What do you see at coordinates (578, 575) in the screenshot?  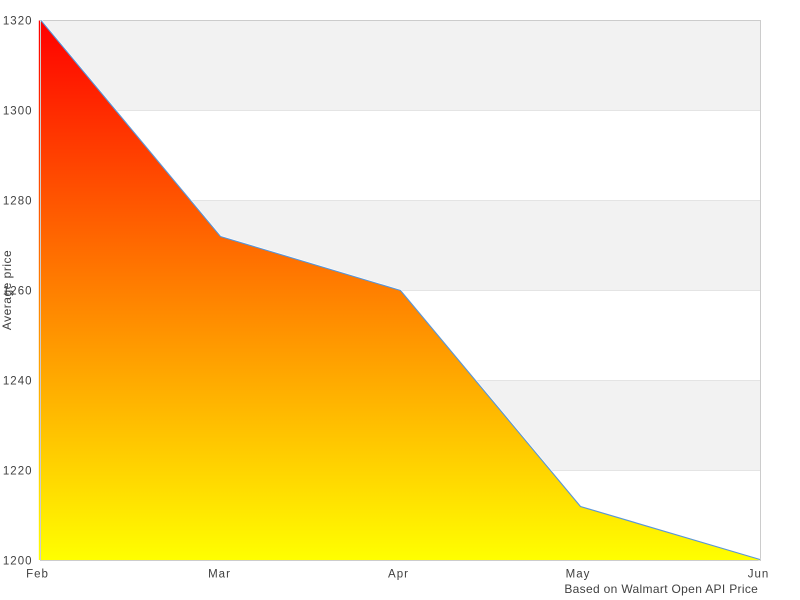 I see `svg-text: May` at bounding box center [578, 575].